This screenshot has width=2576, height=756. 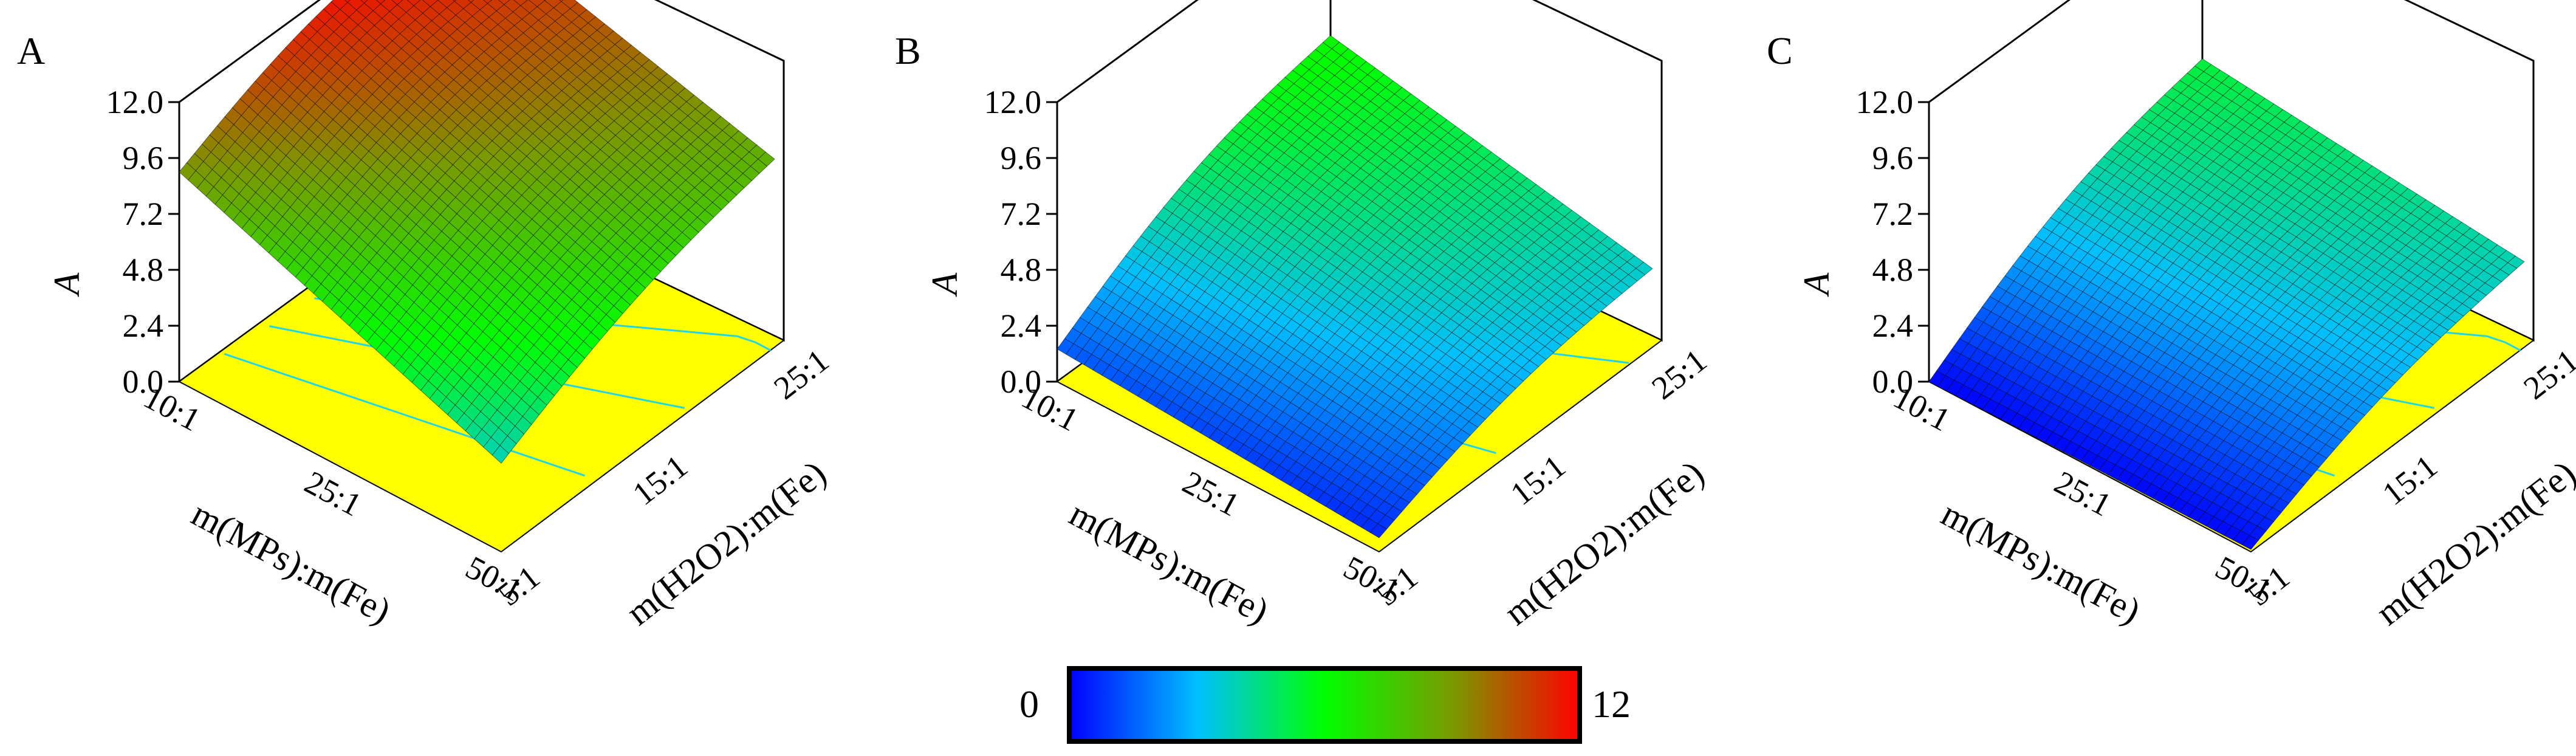 I want to click on surface-mesh, so click(x=477, y=232).